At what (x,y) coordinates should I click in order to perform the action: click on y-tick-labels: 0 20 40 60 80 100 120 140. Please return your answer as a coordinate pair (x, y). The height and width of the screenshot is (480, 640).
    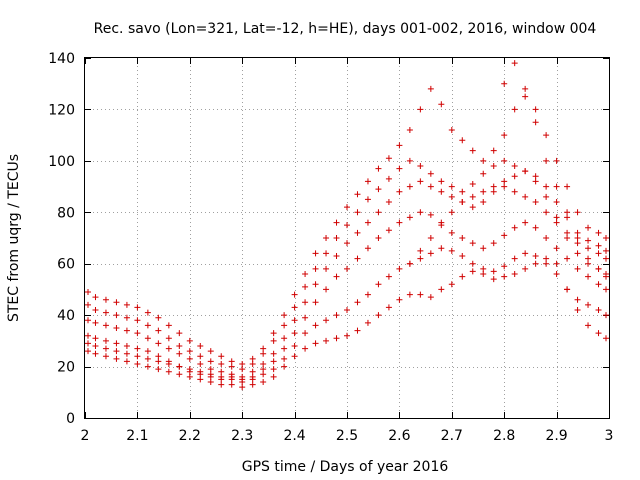
    Looking at the image, I should click on (61, 239).